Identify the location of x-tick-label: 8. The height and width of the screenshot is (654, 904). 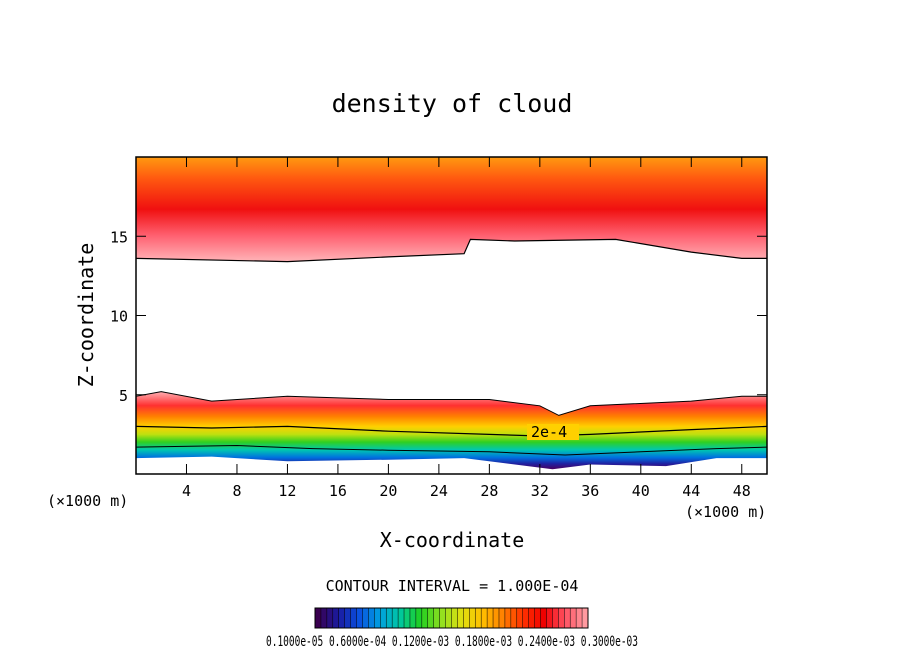
(236, 491).